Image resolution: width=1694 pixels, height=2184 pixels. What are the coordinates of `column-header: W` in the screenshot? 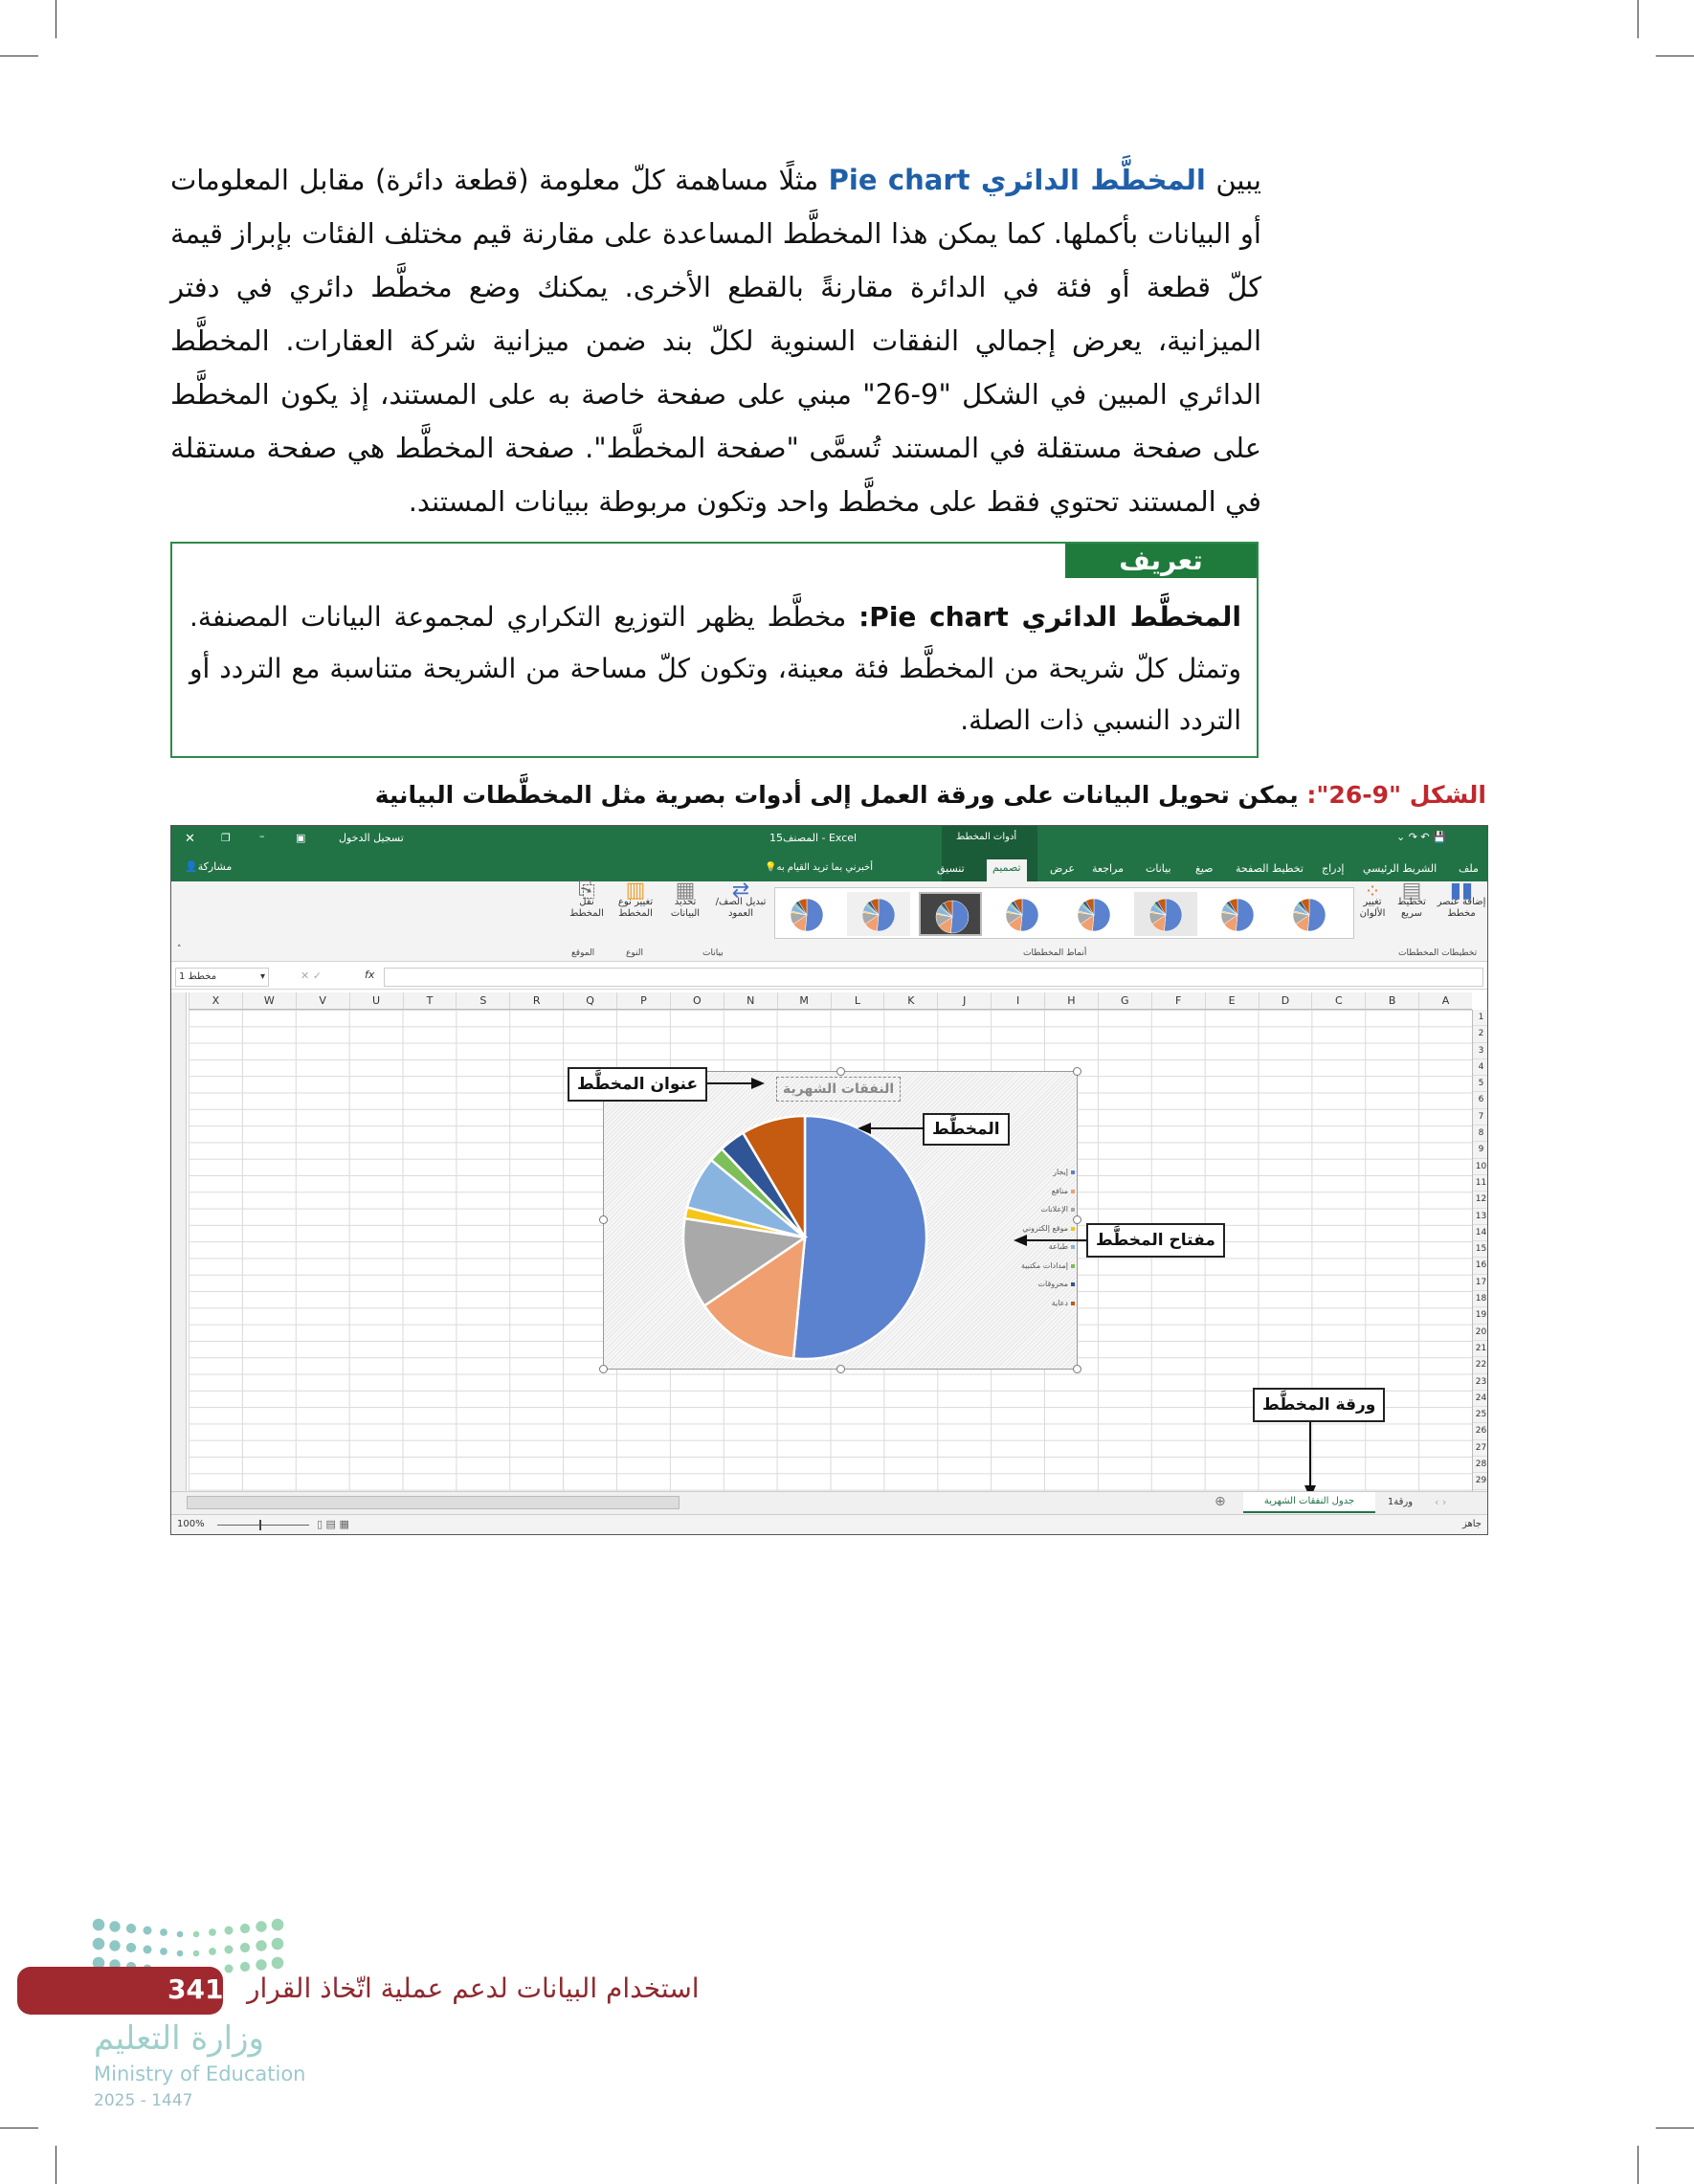 It's located at (268, 1001).